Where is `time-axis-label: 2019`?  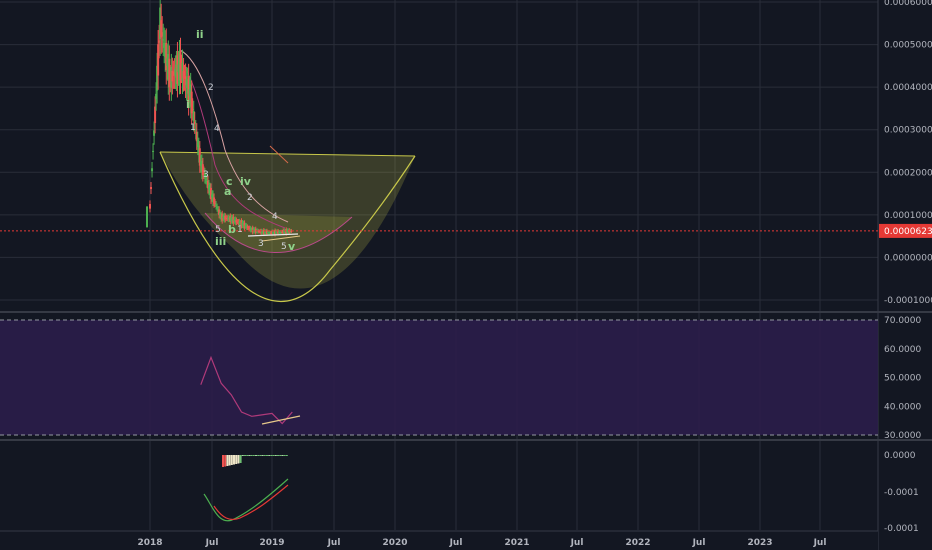 time-axis-label: 2019 is located at coordinates (271, 543).